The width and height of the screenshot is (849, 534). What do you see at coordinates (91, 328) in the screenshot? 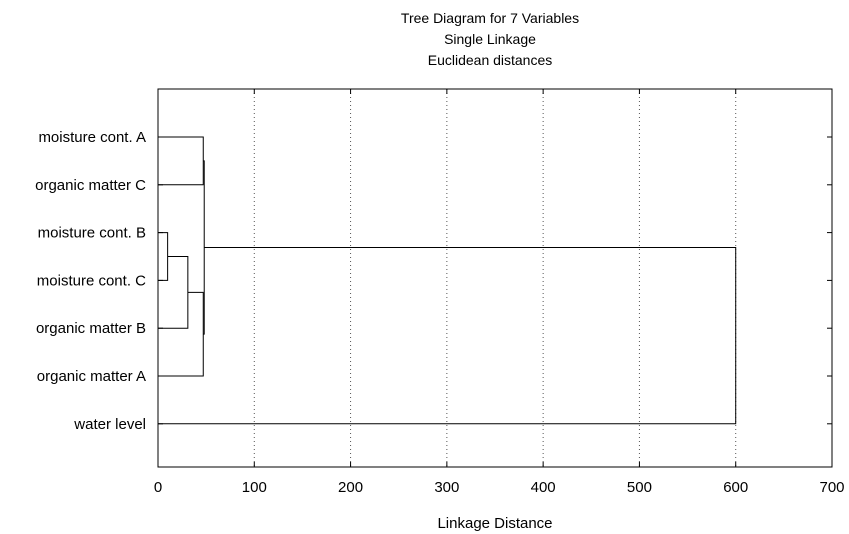
I see `leaf-label: organic matter B` at bounding box center [91, 328].